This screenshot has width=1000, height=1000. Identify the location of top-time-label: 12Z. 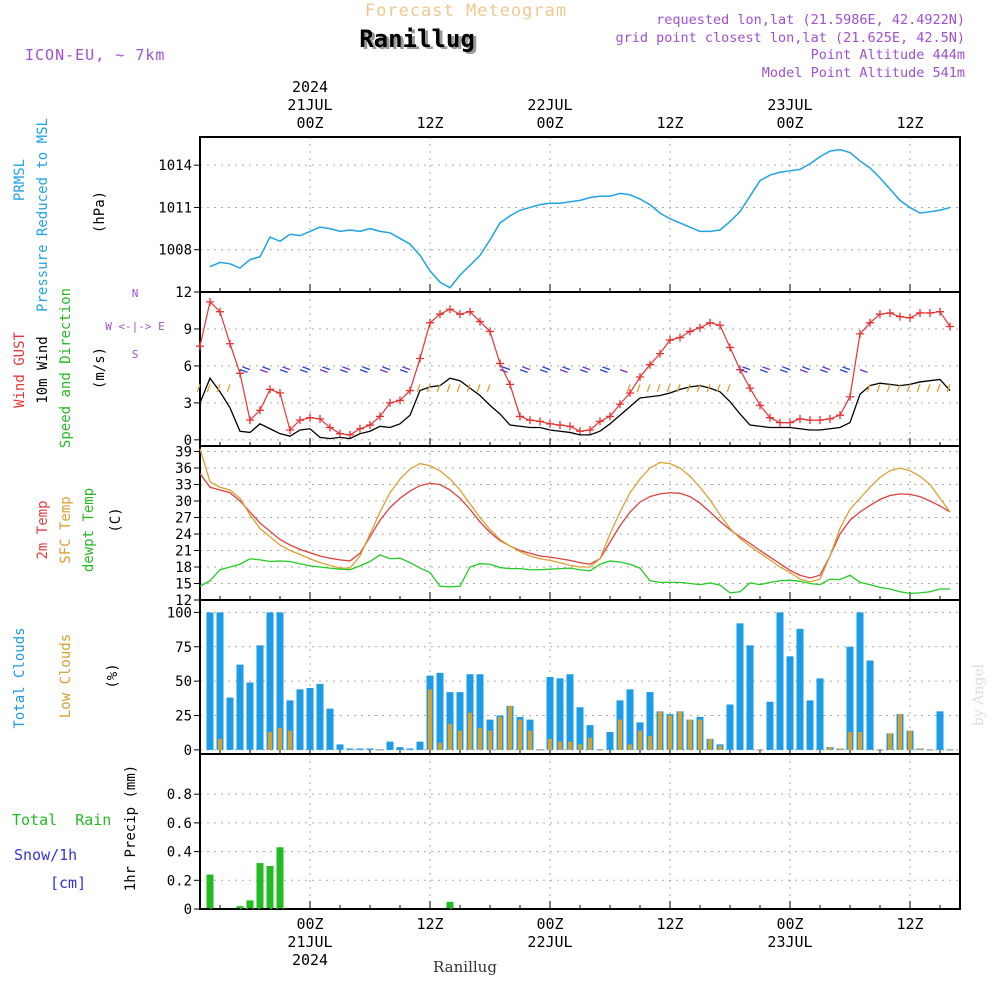
(429, 123).